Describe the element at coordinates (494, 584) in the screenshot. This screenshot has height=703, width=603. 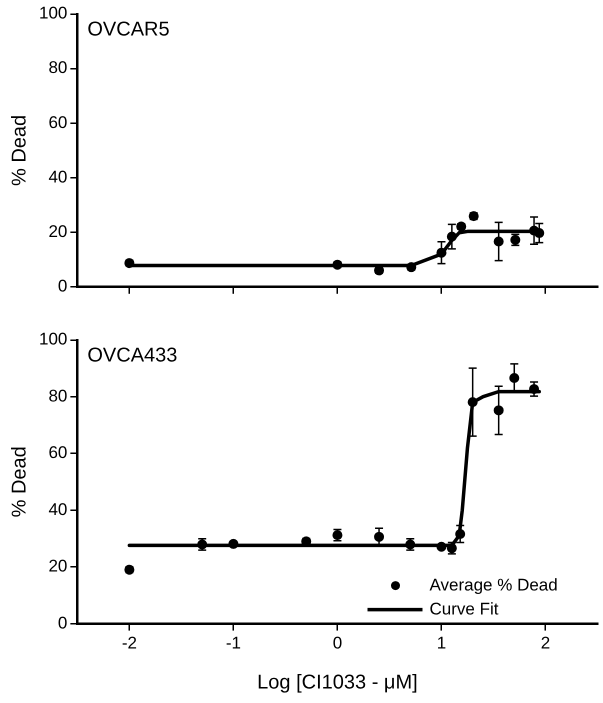
I see `legend-label: Average % Dead` at that location.